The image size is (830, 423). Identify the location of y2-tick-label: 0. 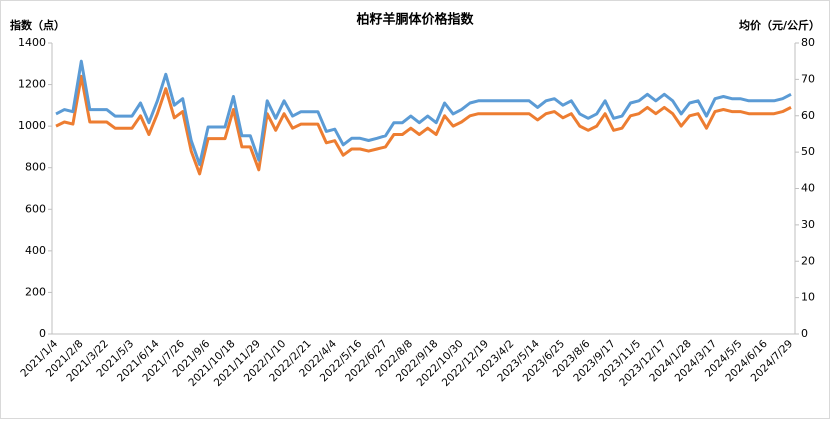
(804, 333).